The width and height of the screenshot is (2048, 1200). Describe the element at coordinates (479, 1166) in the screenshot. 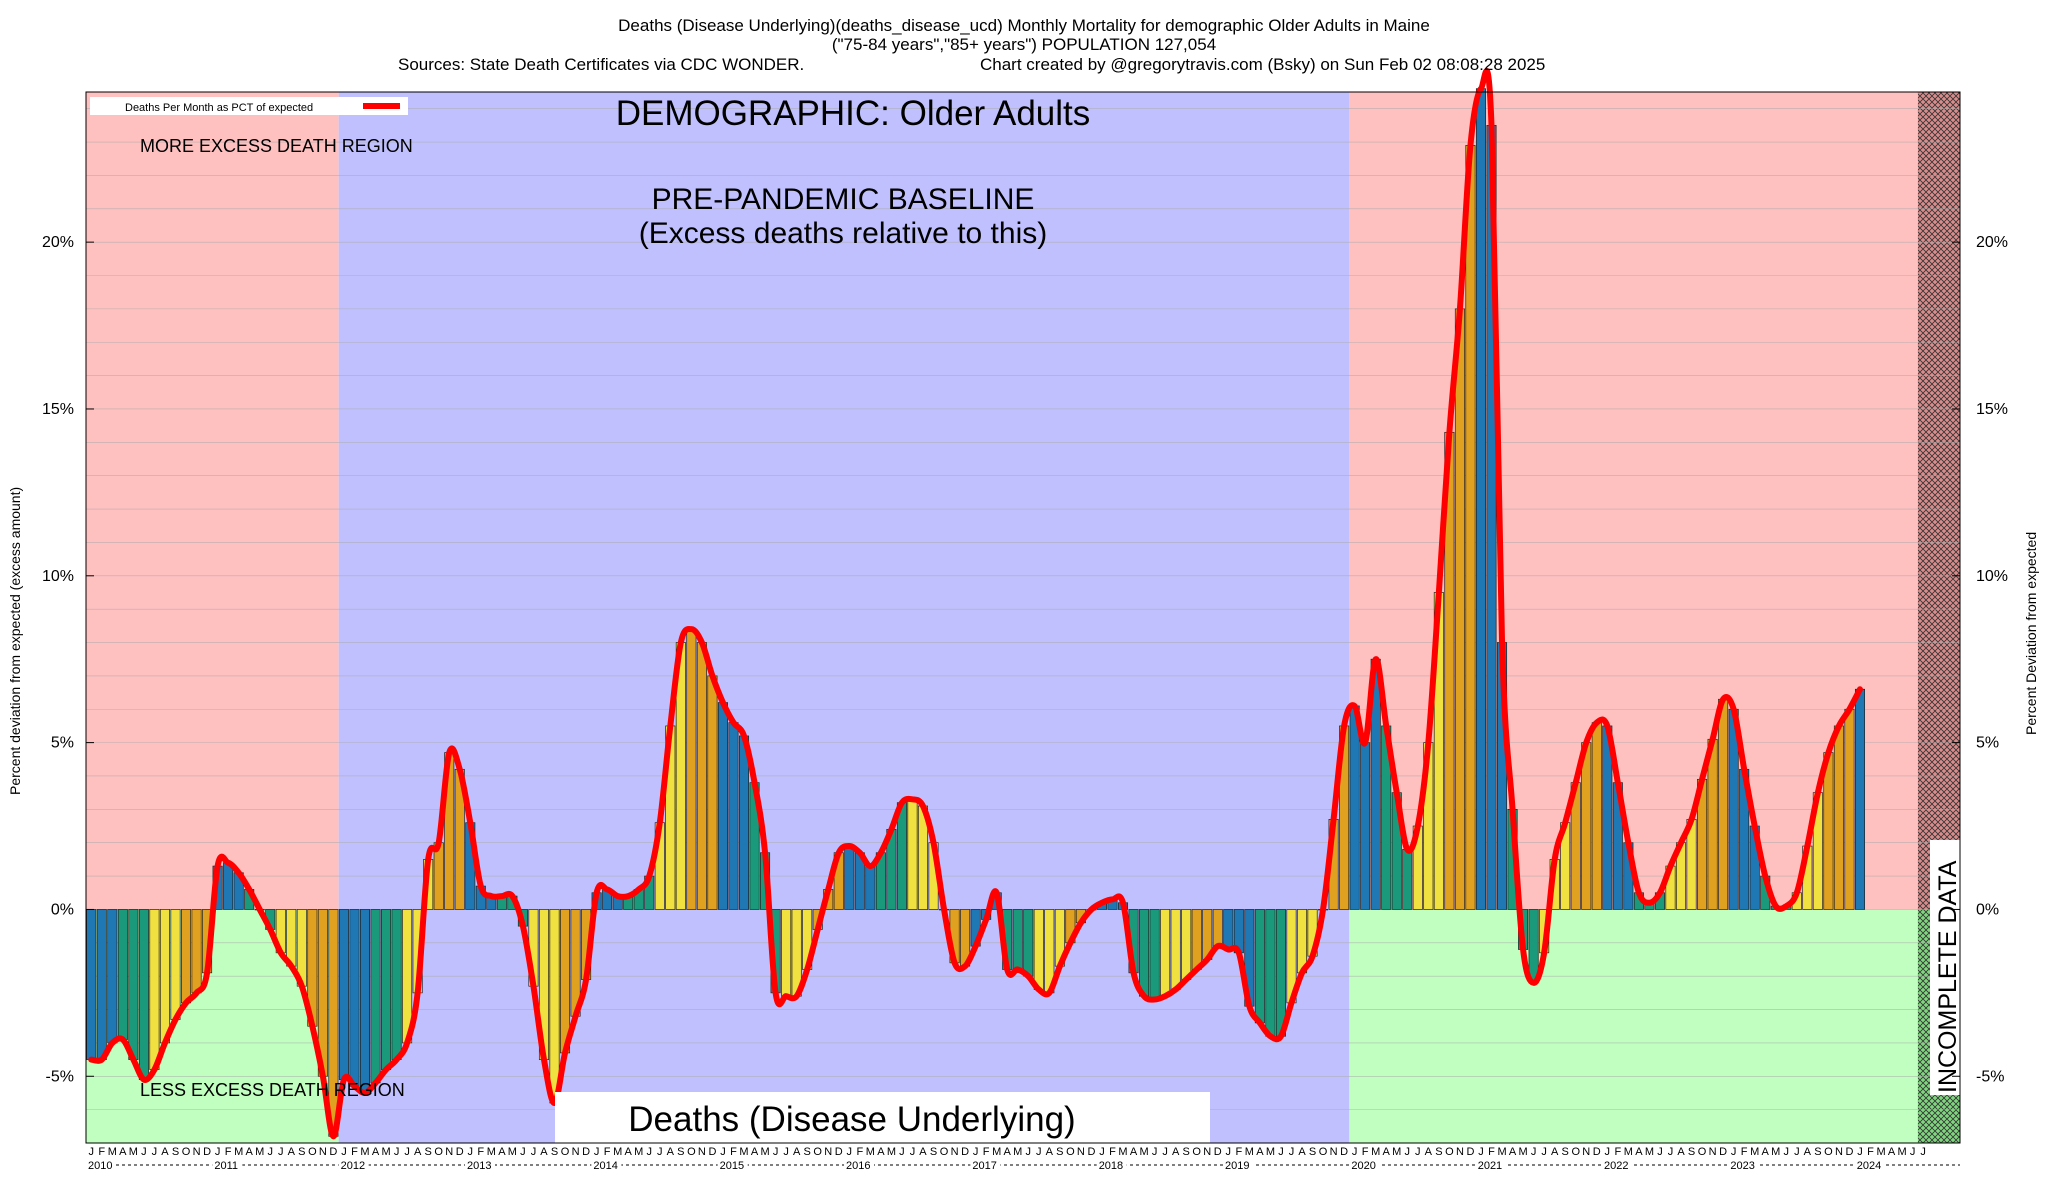

I see `x-year-label: 2013` at that location.